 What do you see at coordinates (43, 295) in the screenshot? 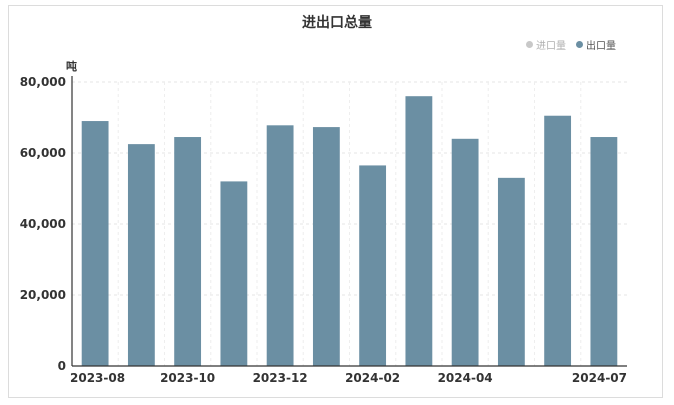
I see `y-tick-label: 20,000` at bounding box center [43, 295].